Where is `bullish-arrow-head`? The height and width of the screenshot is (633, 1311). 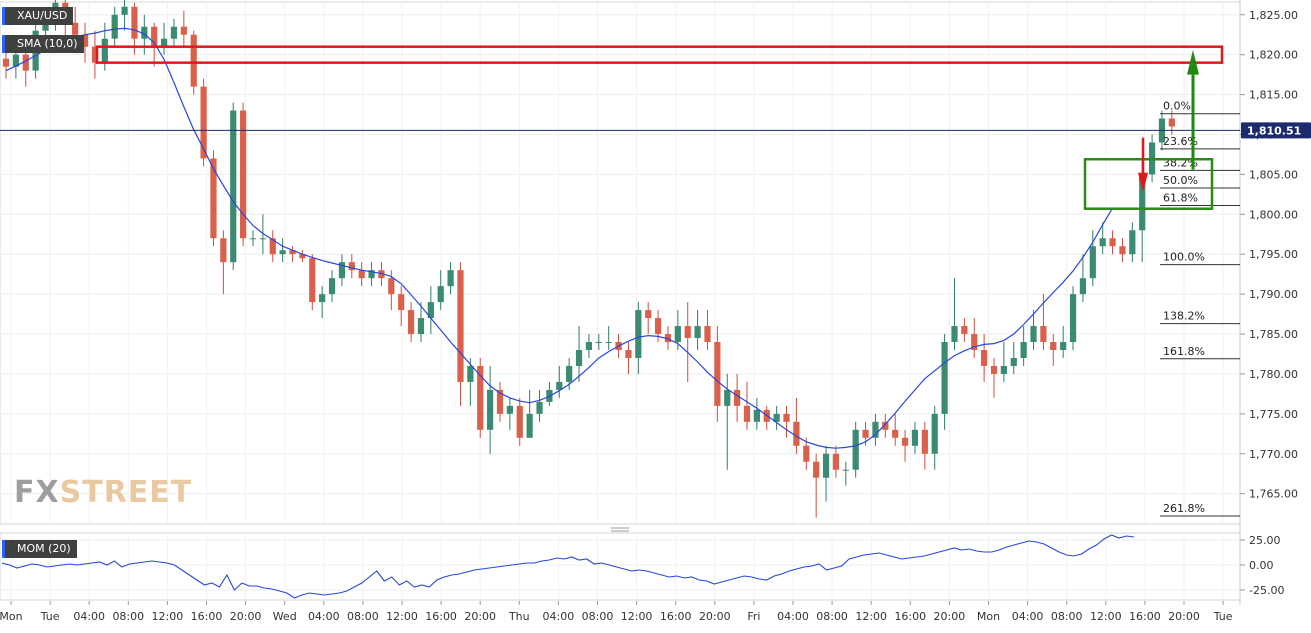
bullish-arrow-head is located at coordinates (1193, 62).